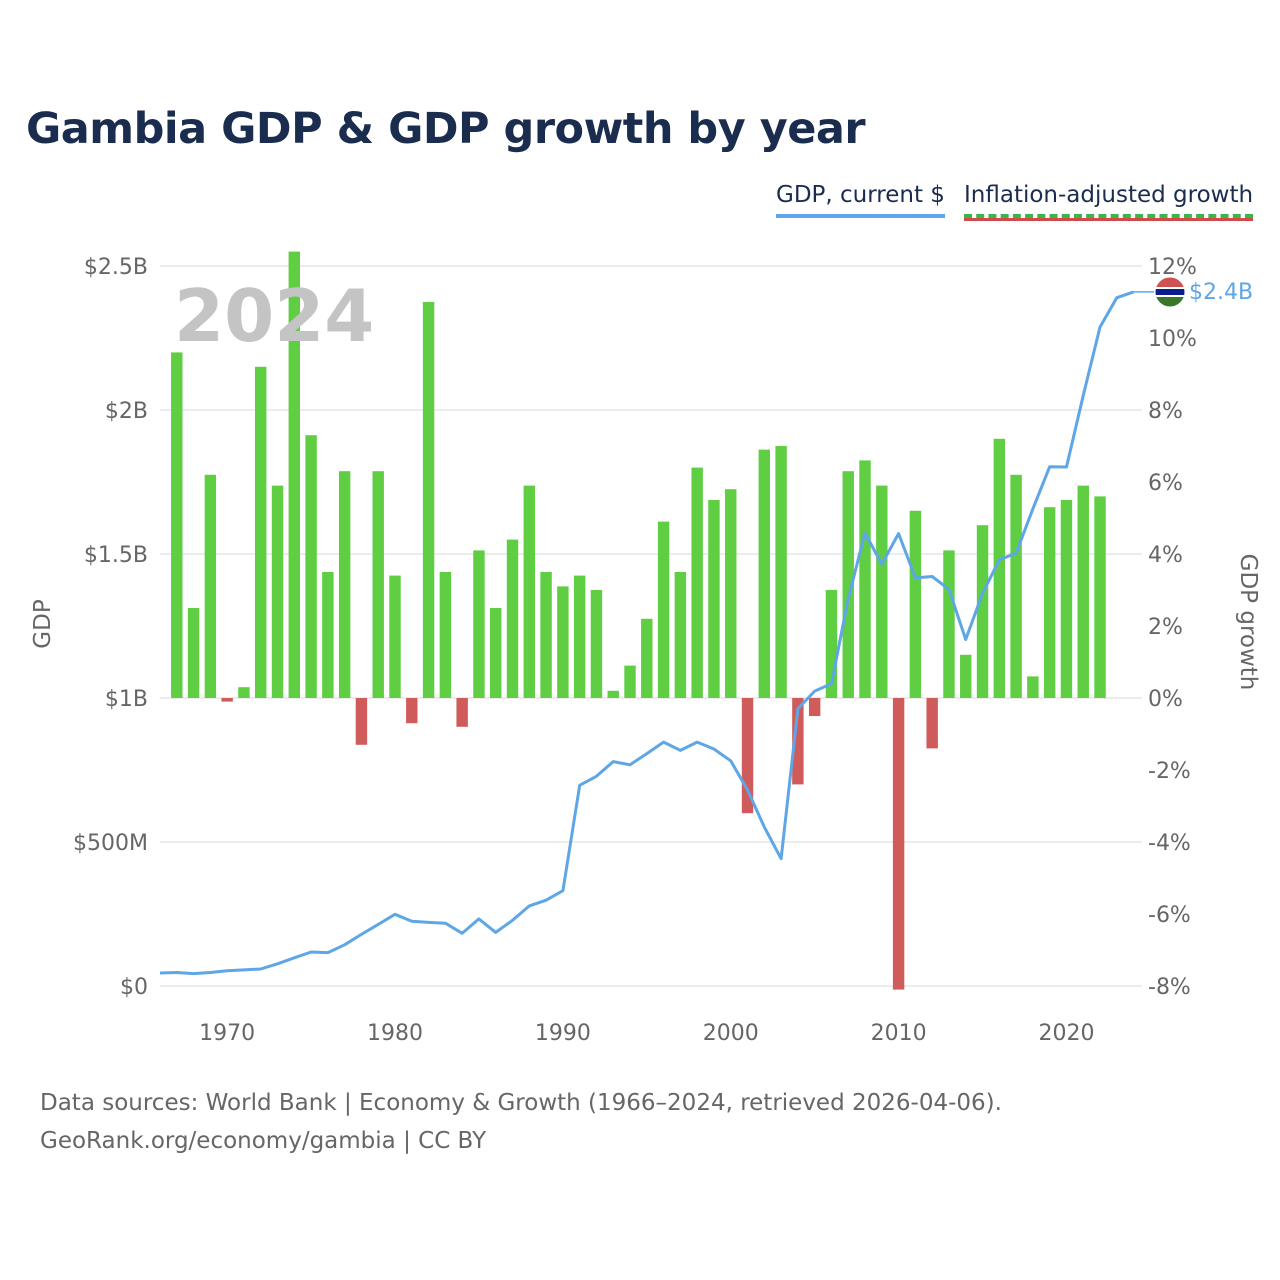 The width and height of the screenshot is (1280, 1280). I want to click on left-tick-label: $2B, so click(126, 411).